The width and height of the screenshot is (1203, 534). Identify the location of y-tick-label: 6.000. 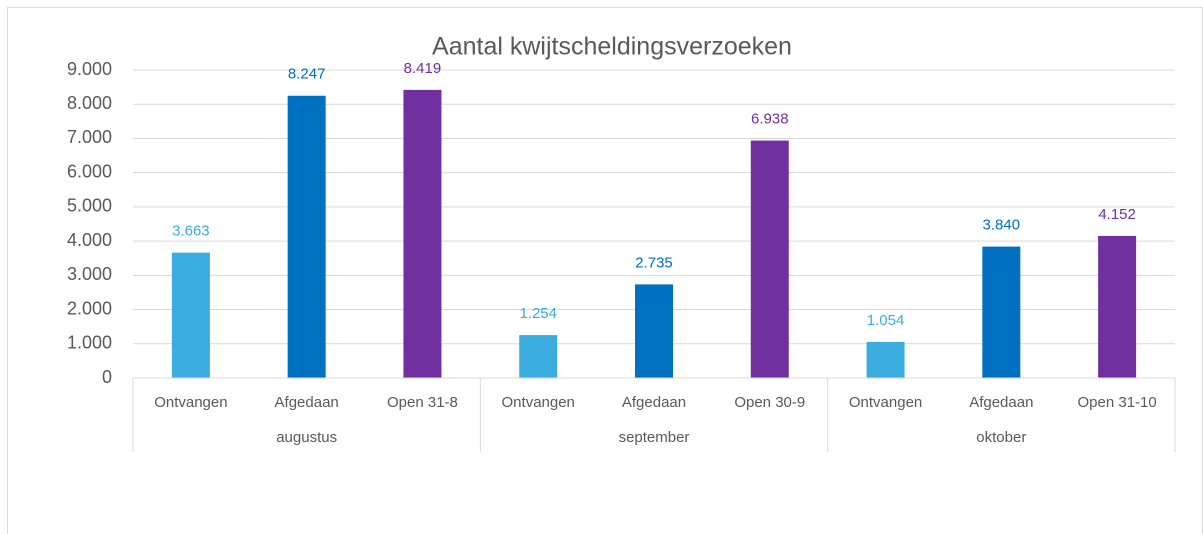
(89, 171).